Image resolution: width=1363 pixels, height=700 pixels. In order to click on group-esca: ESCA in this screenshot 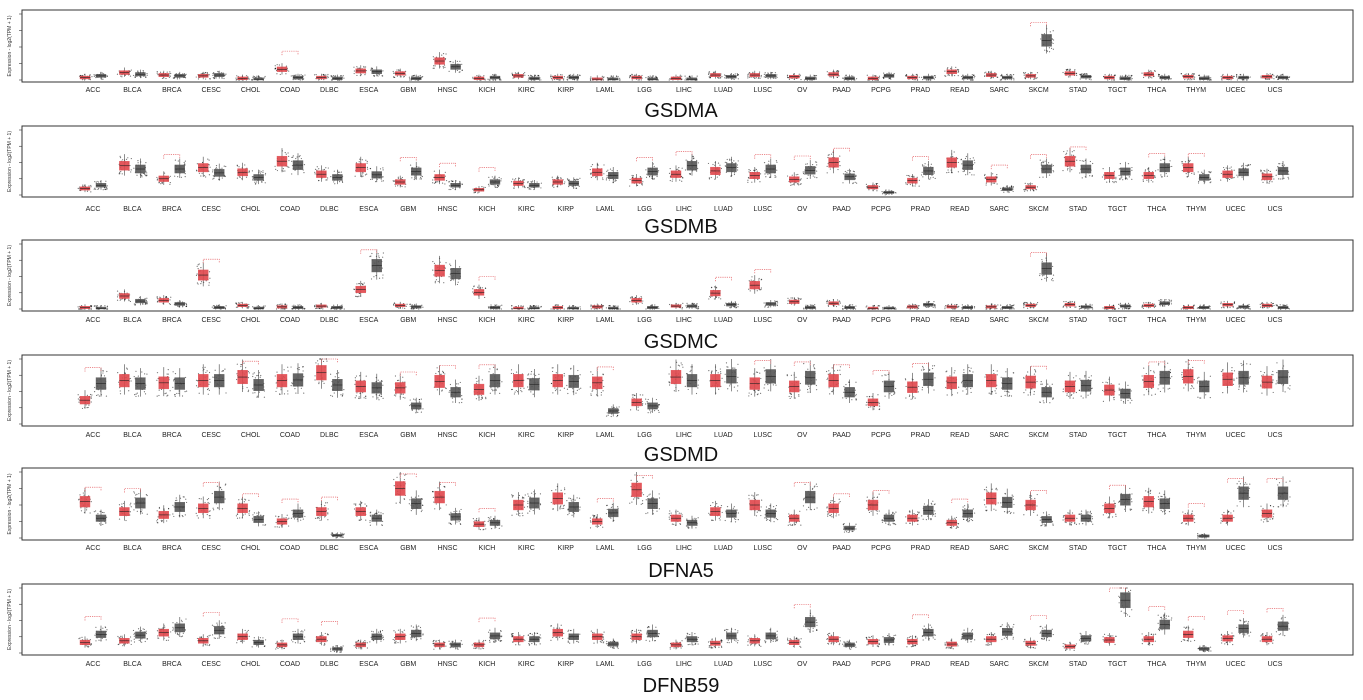, I will do `click(369, 184)`.